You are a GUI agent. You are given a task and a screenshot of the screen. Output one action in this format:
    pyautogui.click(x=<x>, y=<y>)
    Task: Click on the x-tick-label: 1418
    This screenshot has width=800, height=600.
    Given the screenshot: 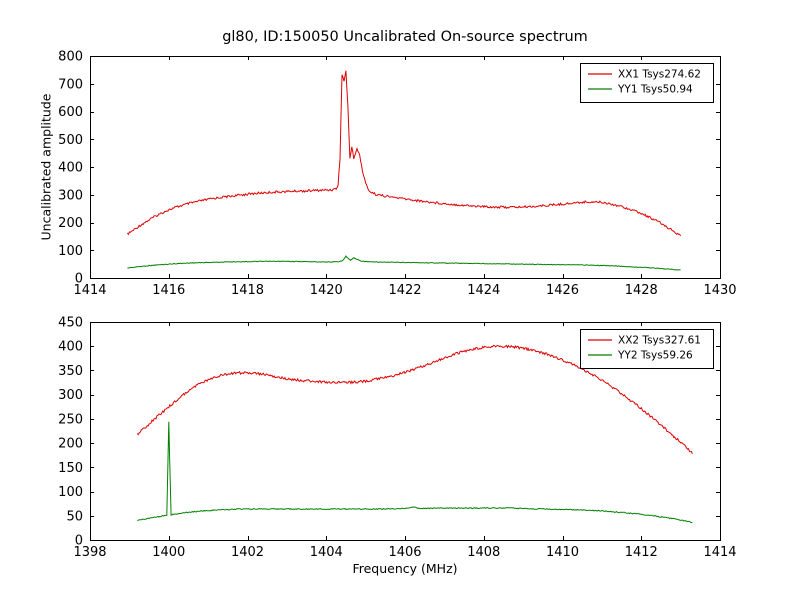 What is the action you would take?
    pyautogui.click(x=247, y=290)
    